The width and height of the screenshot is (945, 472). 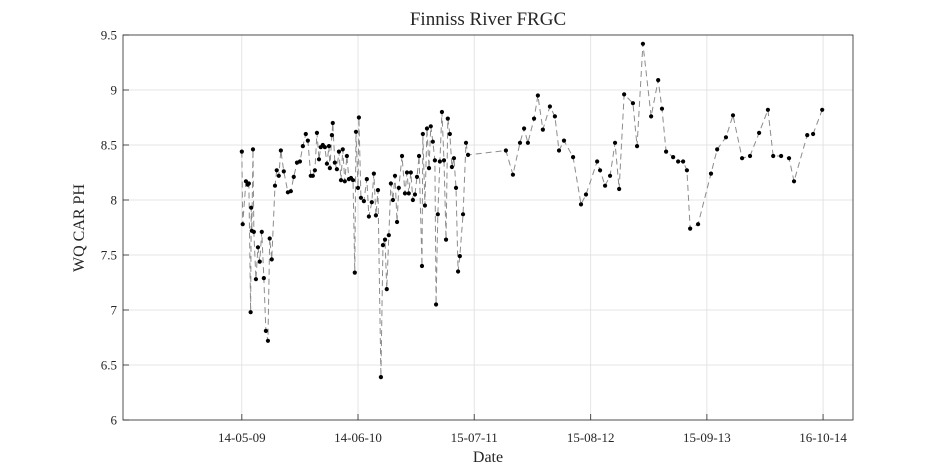 What do you see at coordinates (488, 19) in the screenshot?
I see `chart-title: Finniss River FRGC` at bounding box center [488, 19].